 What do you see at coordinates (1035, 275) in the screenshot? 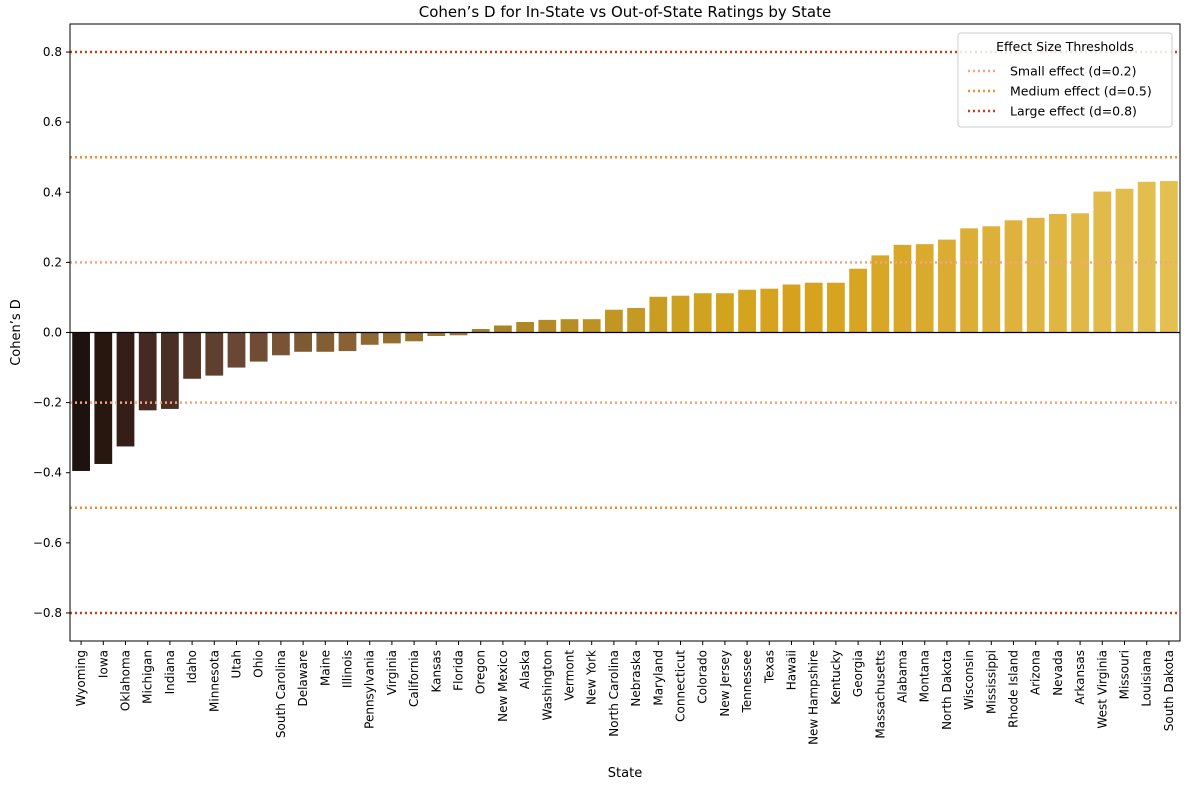
I see `bar-arizona` at bounding box center [1035, 275].